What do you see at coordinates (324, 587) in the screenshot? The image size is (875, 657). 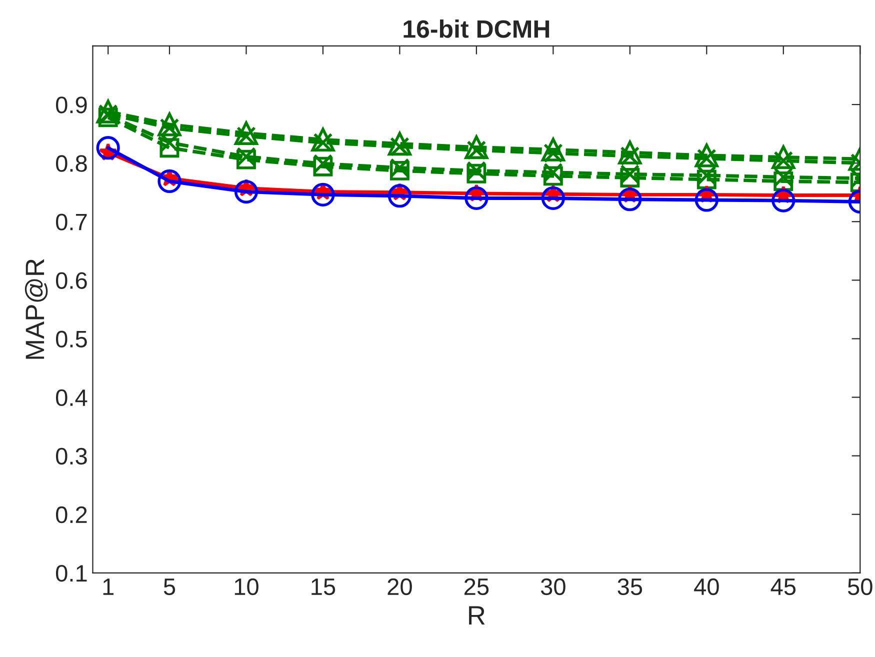 I see `x-tick-label: 15` at bounding box center [324, 587].